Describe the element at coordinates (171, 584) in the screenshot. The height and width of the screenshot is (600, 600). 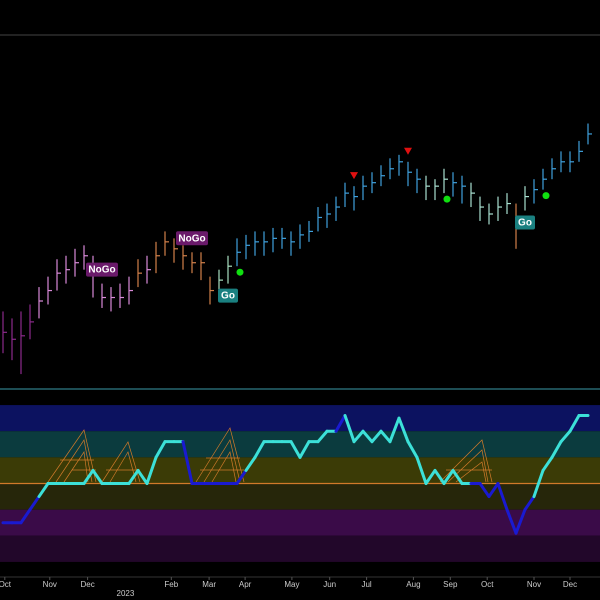
I see `x-tick-label: Feb` at that location.